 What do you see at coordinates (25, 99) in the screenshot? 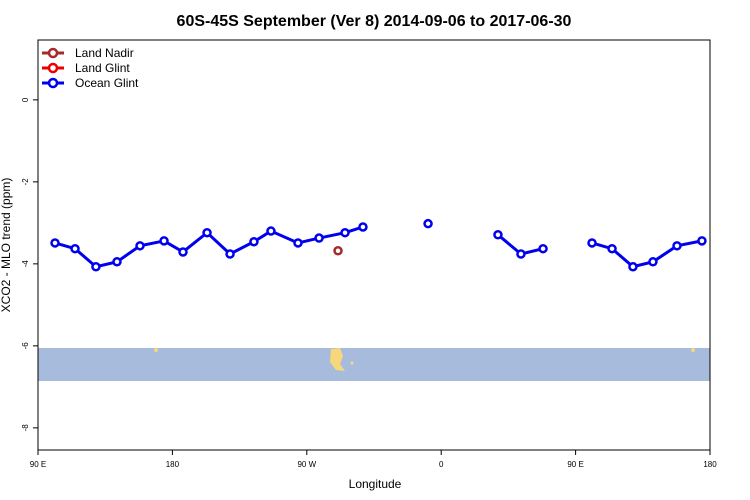
I see `y-tick-label: 0` at bounding box center [25, 99].